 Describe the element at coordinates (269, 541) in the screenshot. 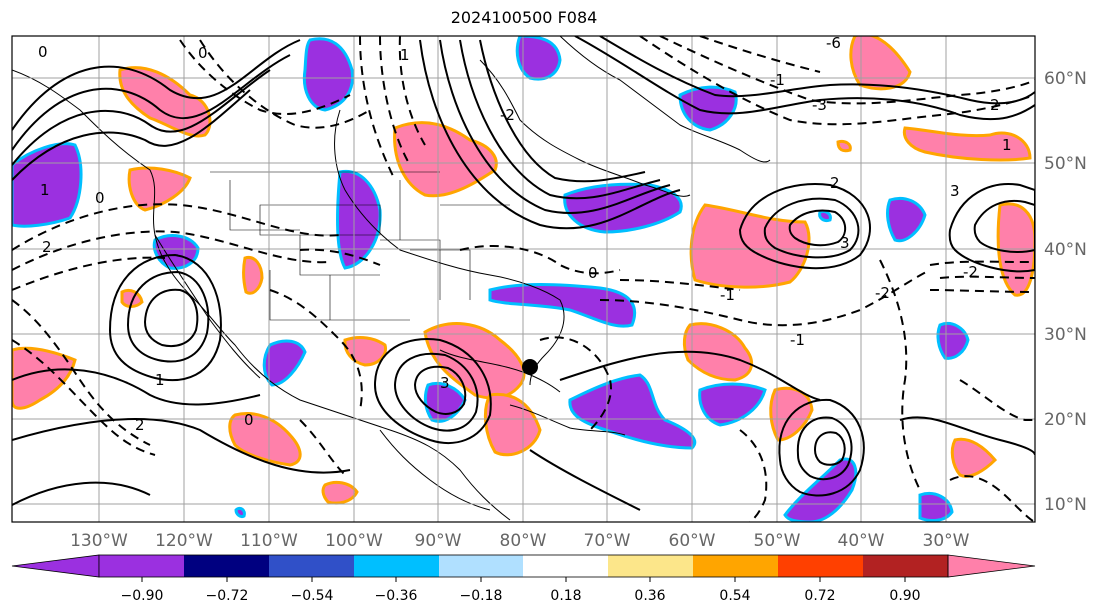

I see `lon-label: 110°W` at that location.